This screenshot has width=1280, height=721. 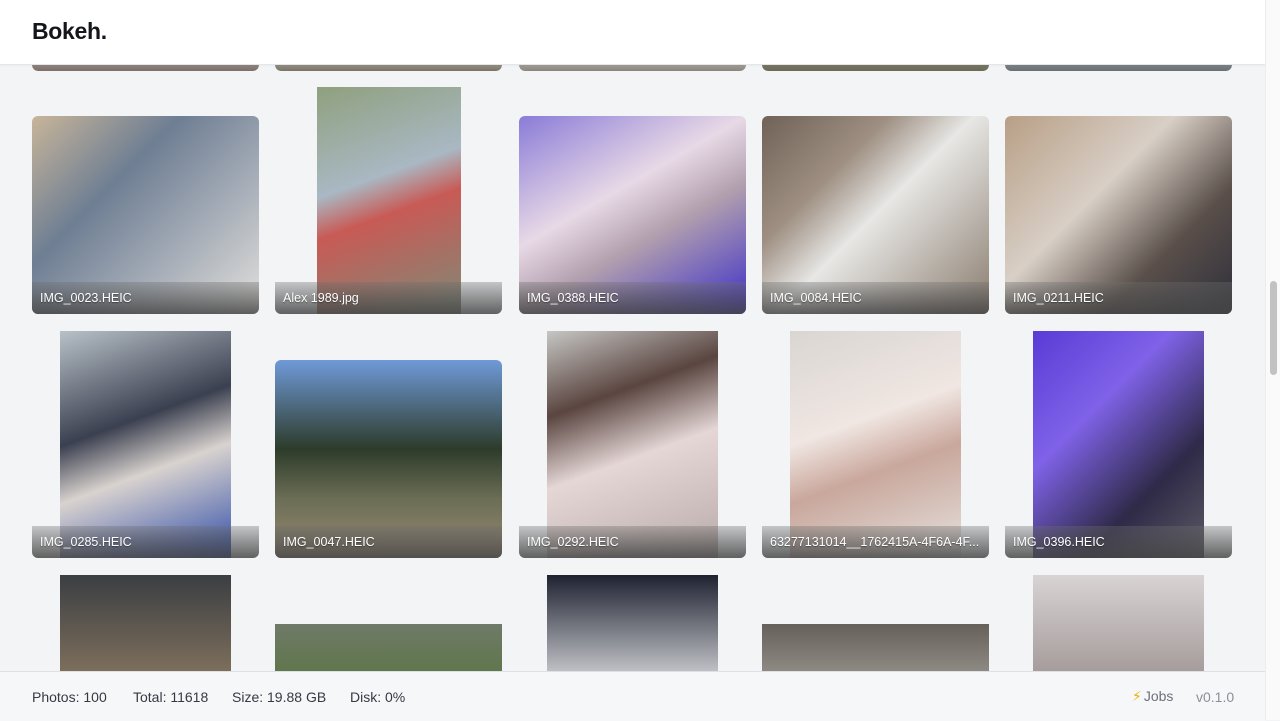 What do you see at coordinates (86, 298) in the screenshot?
I see `photo-filename: IMG_0023.HEIC` at bounding box center [86, 298].